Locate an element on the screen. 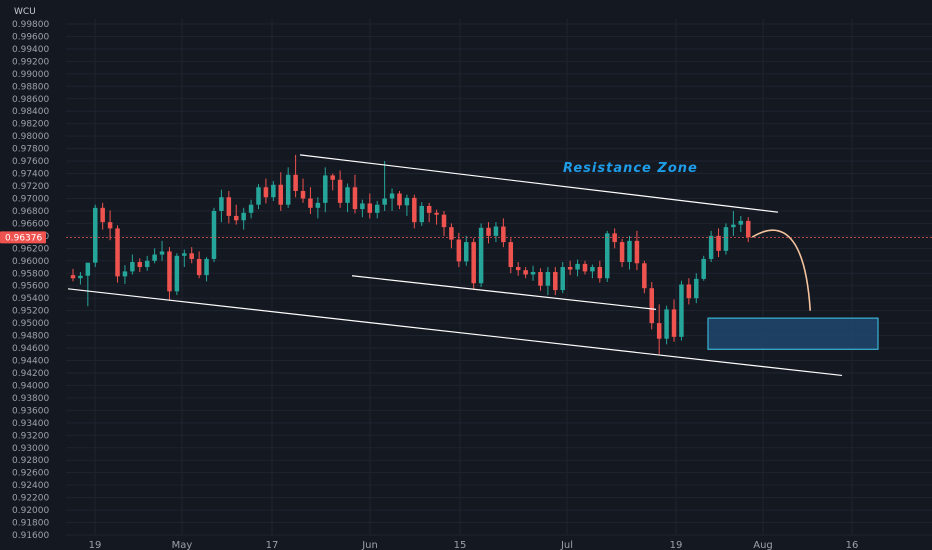 The width and height of the screenshot is (932, 550). price-tick-label: 0.97600 is located at coordinates (30, 162).